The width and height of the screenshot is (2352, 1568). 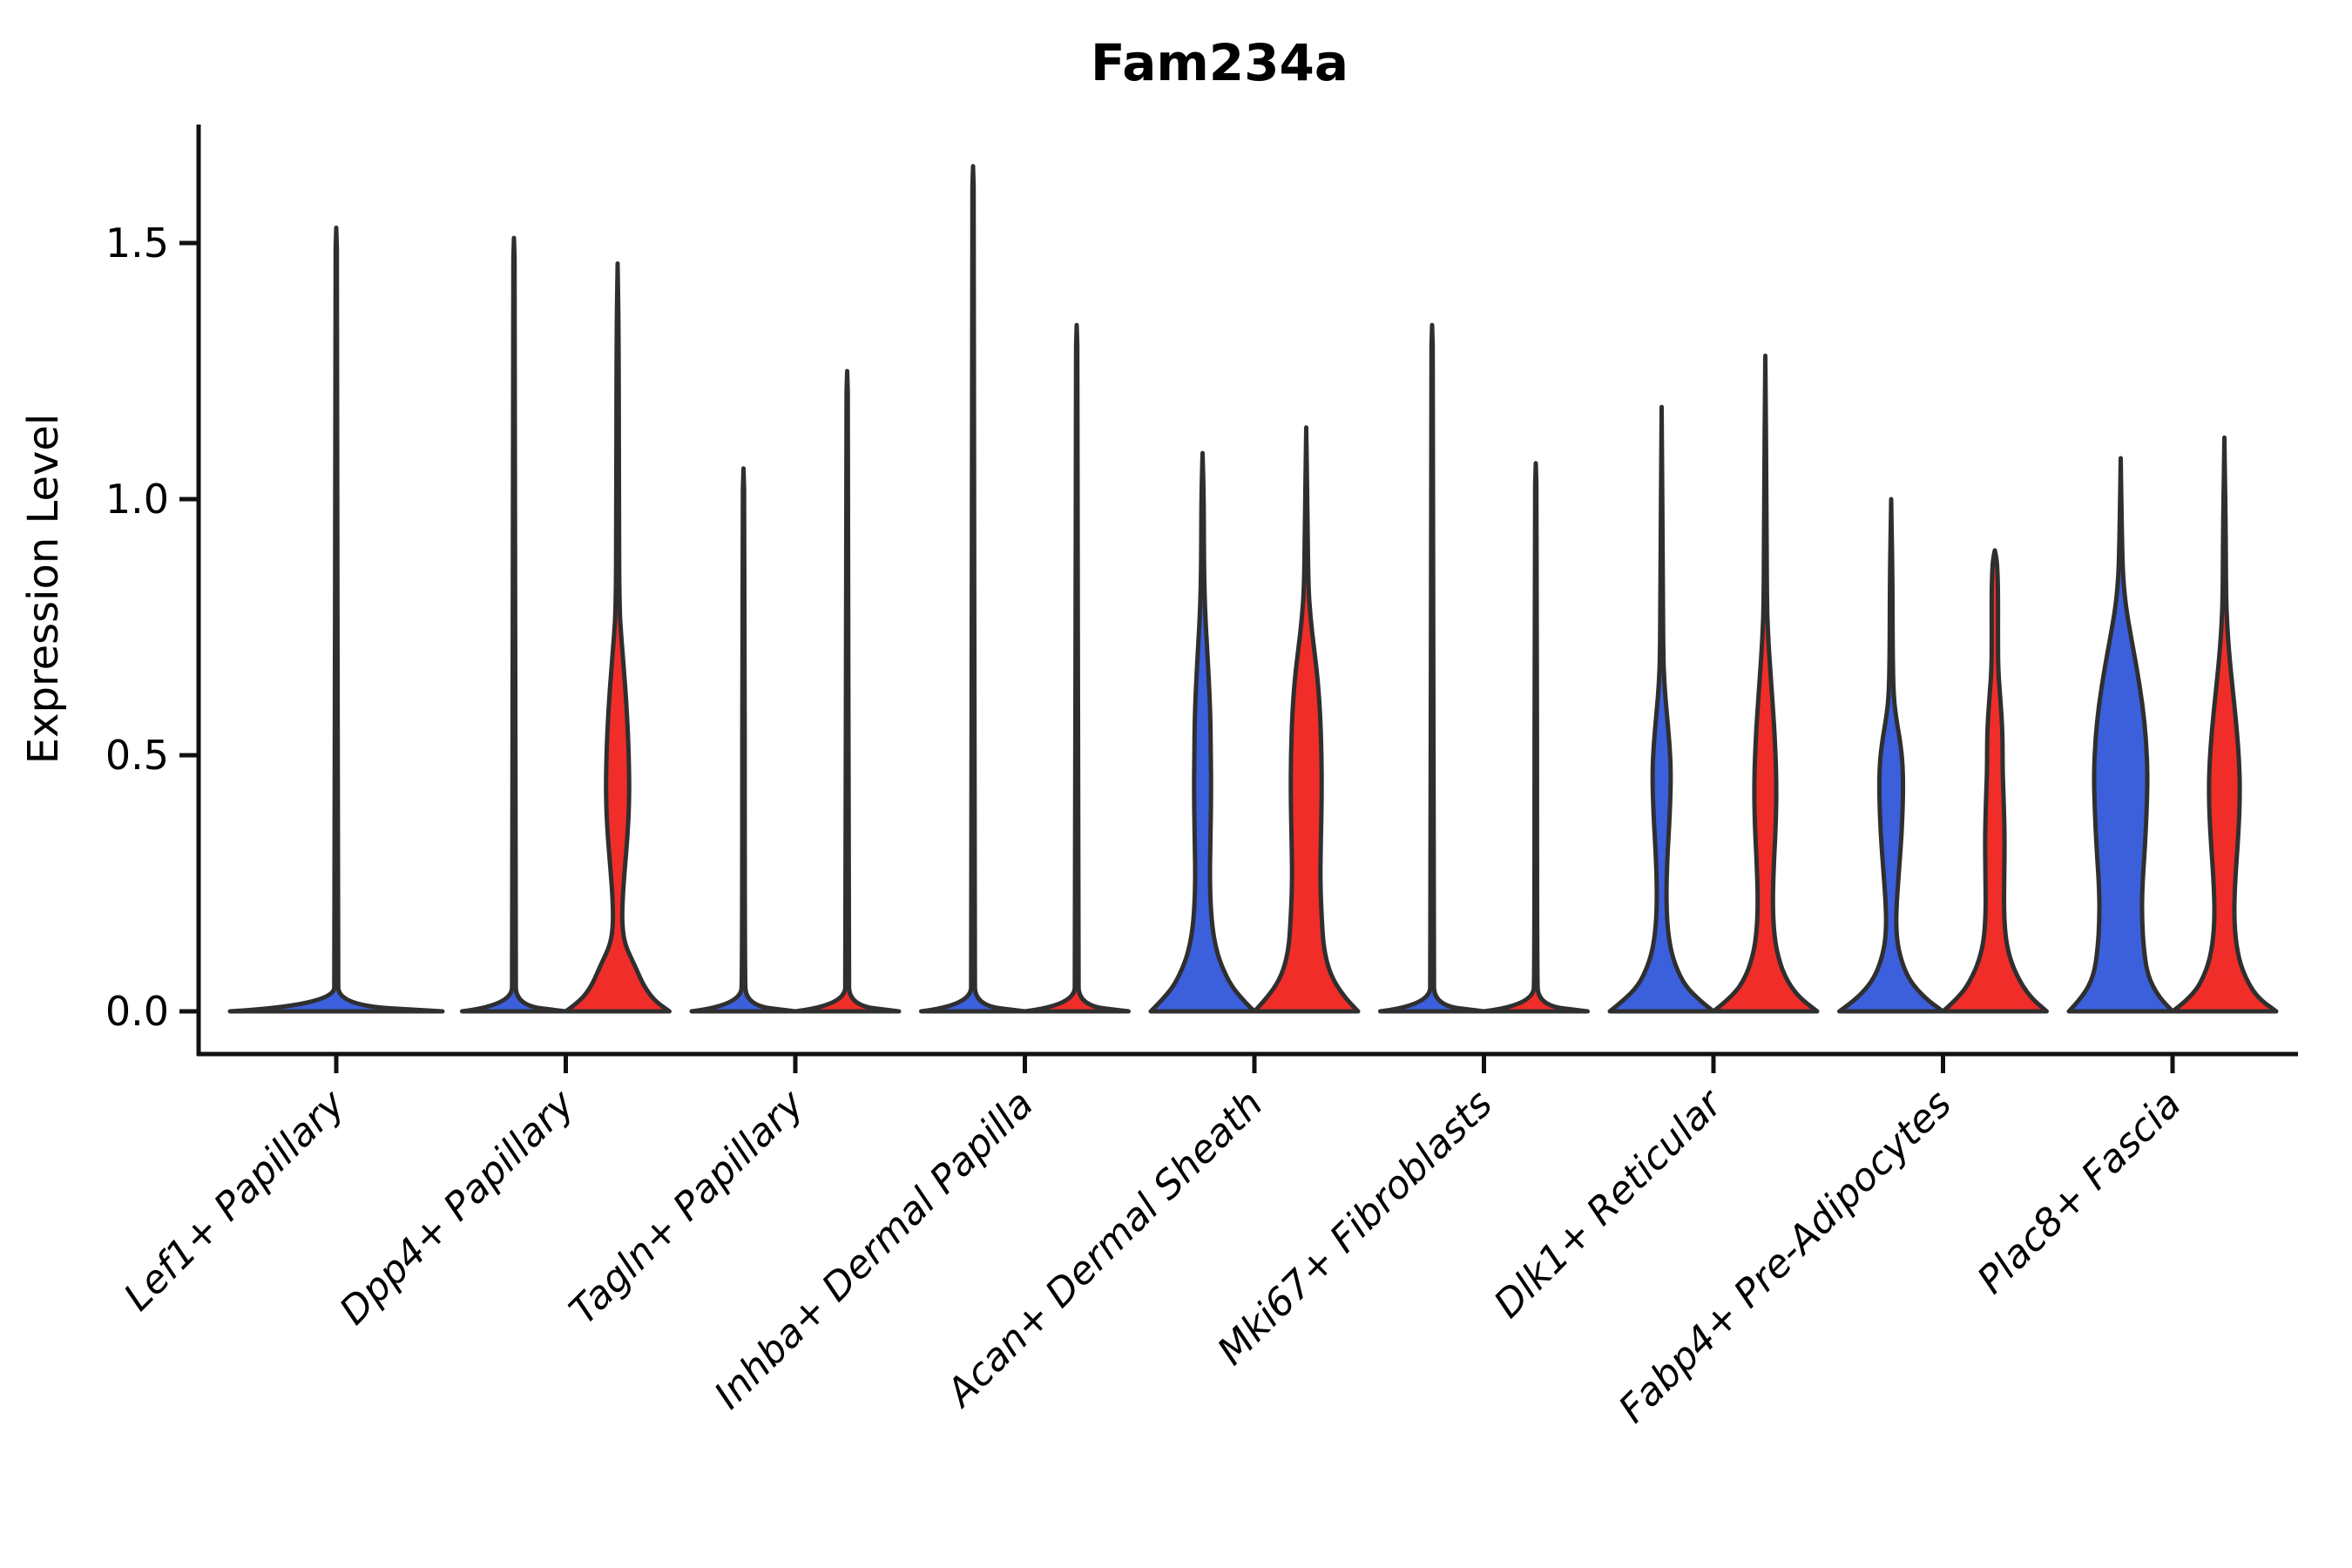 I want to click on violin-fabp4-pre-adipocytes-blue, so click(x=1891, y=756).